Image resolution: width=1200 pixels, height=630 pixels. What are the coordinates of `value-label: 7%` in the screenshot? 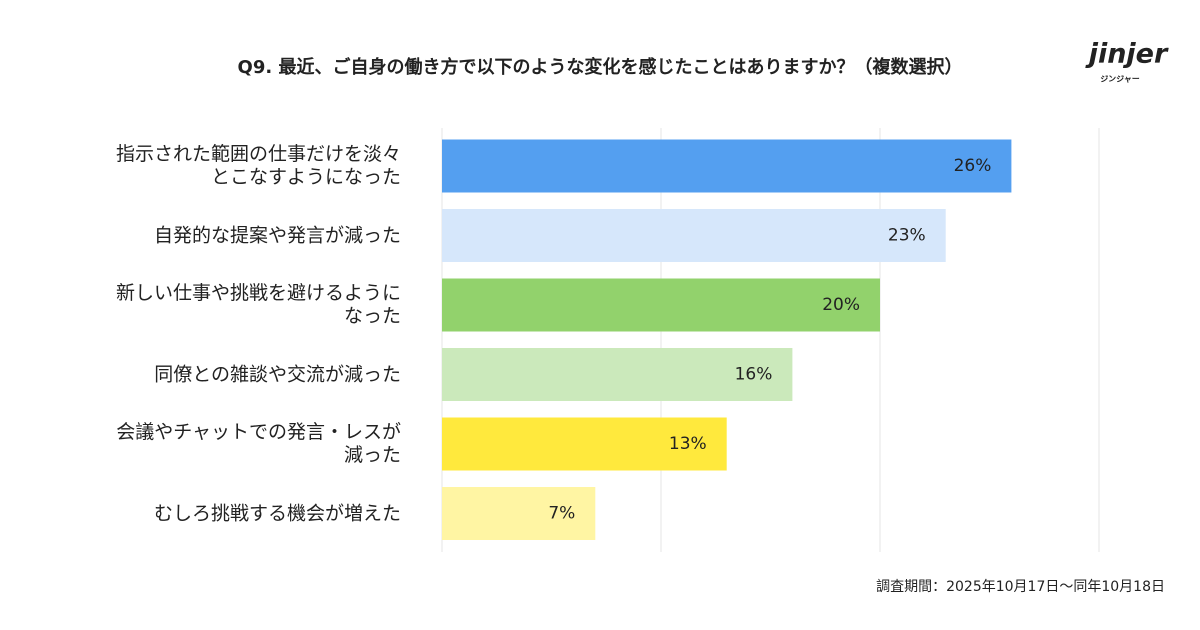 It's located at (561, 514).